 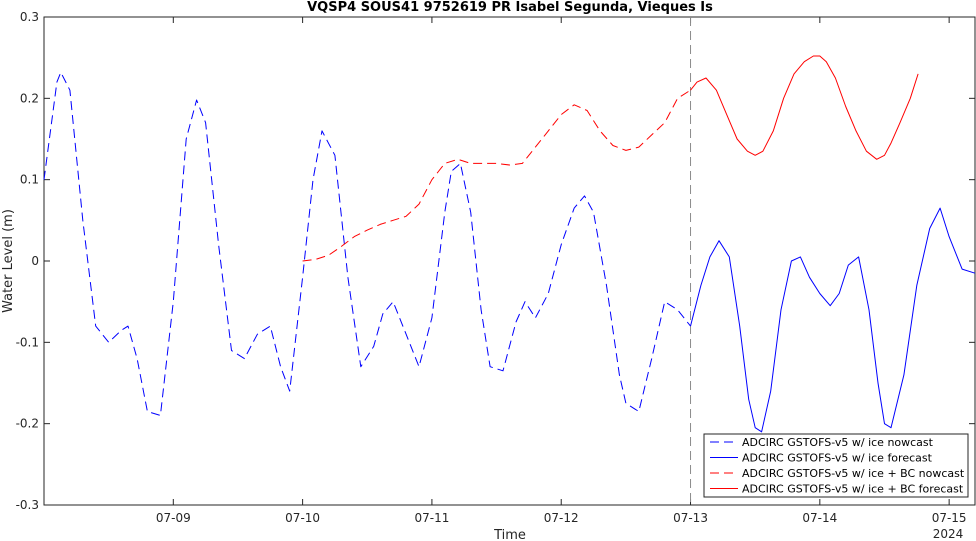 I want to click on legend-label-2: ADCIRC GSTOFS-v5 w/ ice forecast, so click(x=837, y=458).